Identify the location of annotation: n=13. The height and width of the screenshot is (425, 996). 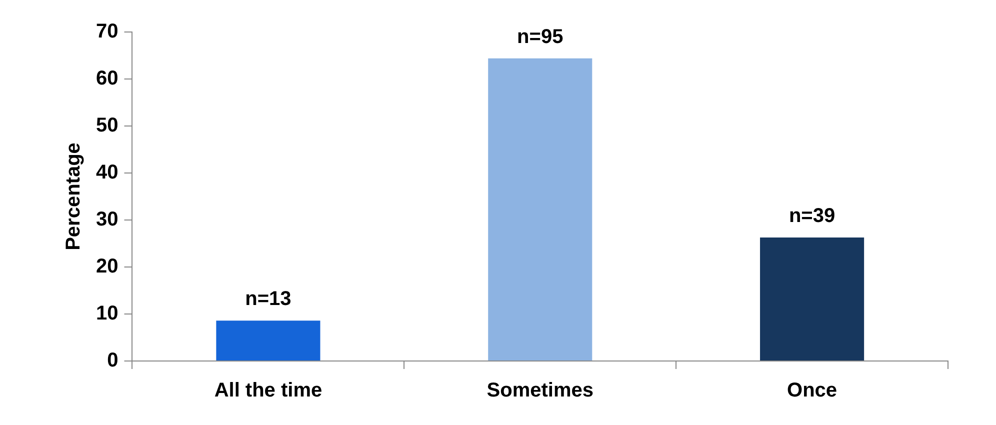
(268, 299).